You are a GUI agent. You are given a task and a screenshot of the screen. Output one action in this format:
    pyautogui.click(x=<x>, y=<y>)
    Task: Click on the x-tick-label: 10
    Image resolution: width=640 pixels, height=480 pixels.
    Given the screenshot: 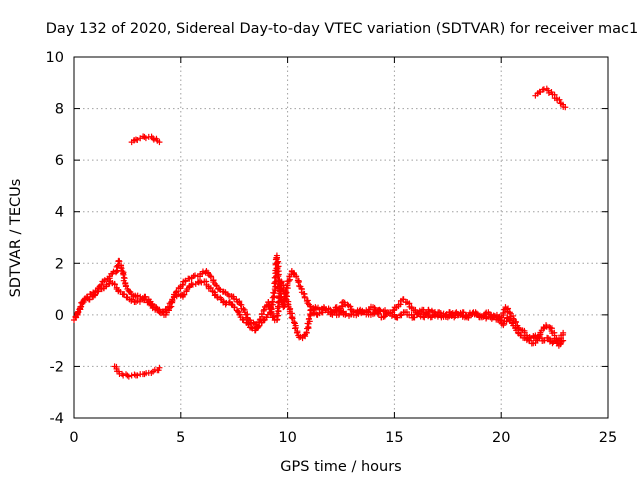 What is the action you would take?
    pyautogui.click(x=287, y=438)
    